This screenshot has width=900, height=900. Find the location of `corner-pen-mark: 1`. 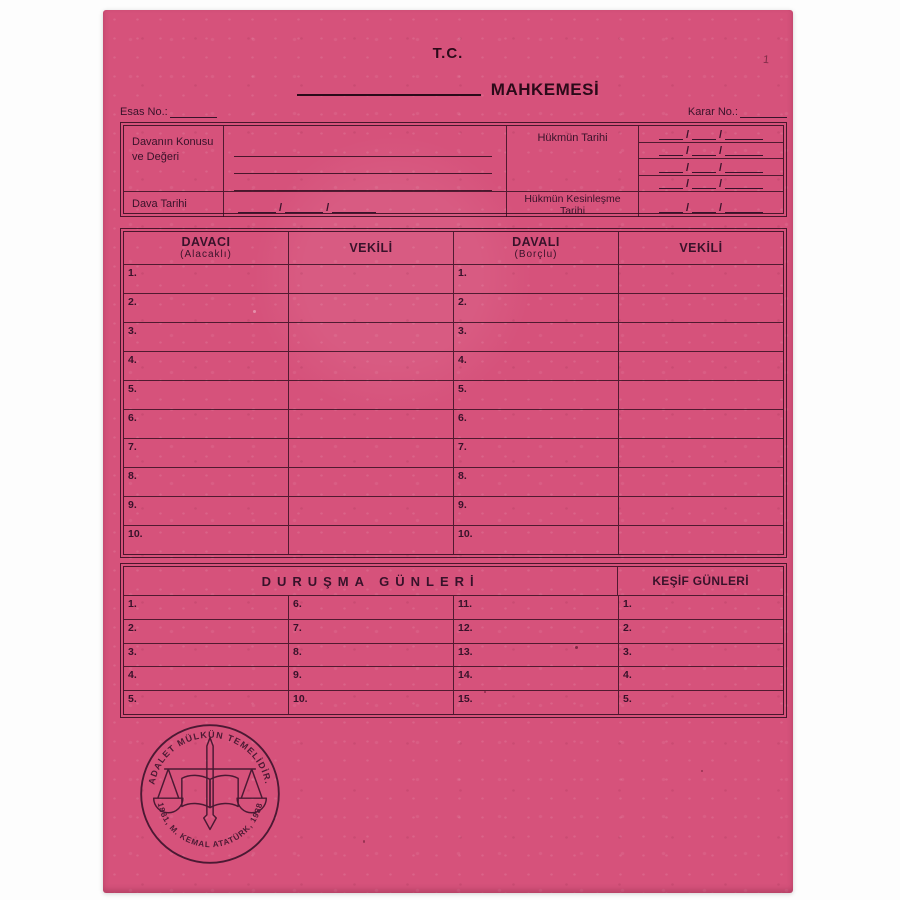

corner-pen-mark: 1 is located at coordinates (766, 60).